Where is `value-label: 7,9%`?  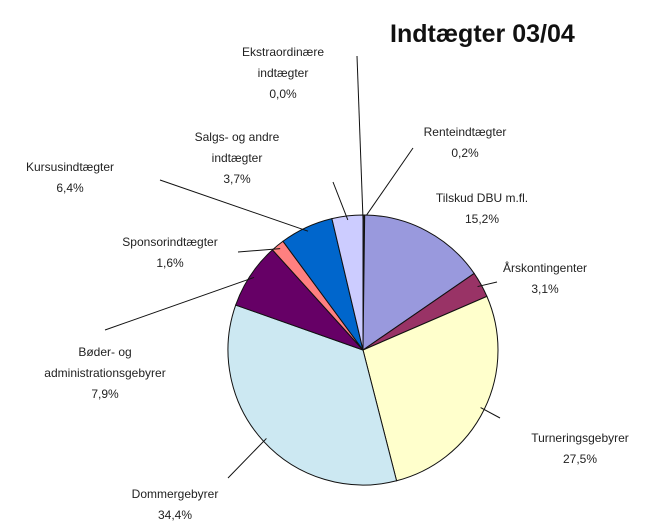 value-label: 7,9% is located at coordinates (105, 394).